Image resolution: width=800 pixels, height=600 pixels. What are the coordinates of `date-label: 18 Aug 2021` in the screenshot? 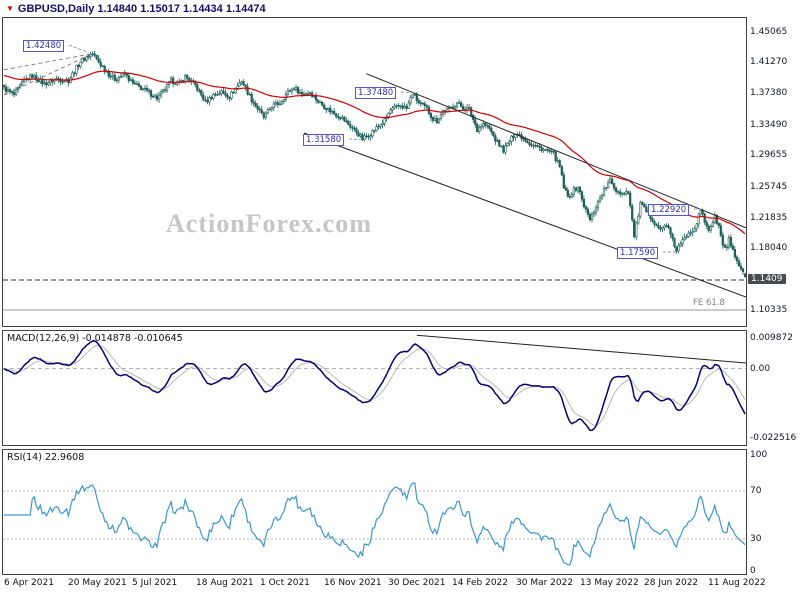 It's located at (225, 583).